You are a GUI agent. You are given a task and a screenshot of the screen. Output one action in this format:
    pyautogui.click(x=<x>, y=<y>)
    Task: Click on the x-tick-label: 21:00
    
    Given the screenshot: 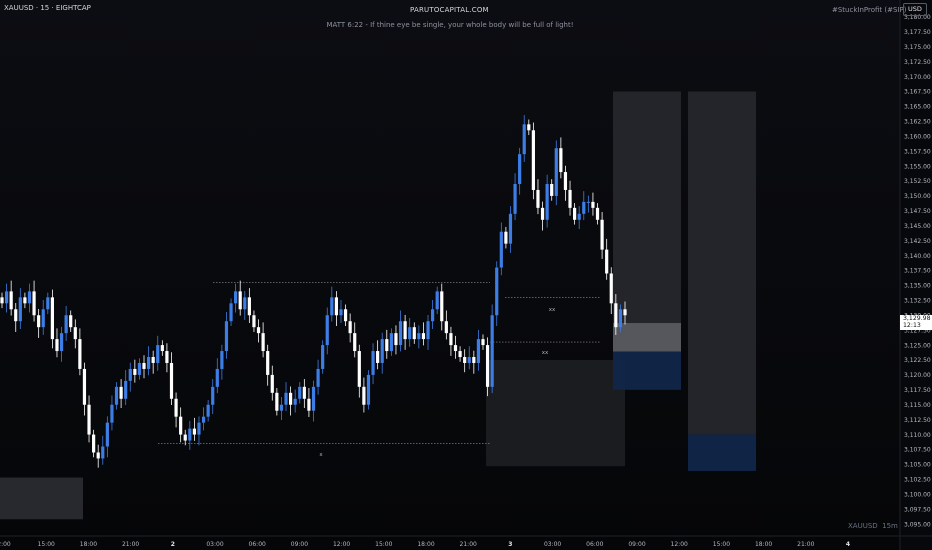 What is the action you would take?
    pyautogui.click(x=805, y=544)
    